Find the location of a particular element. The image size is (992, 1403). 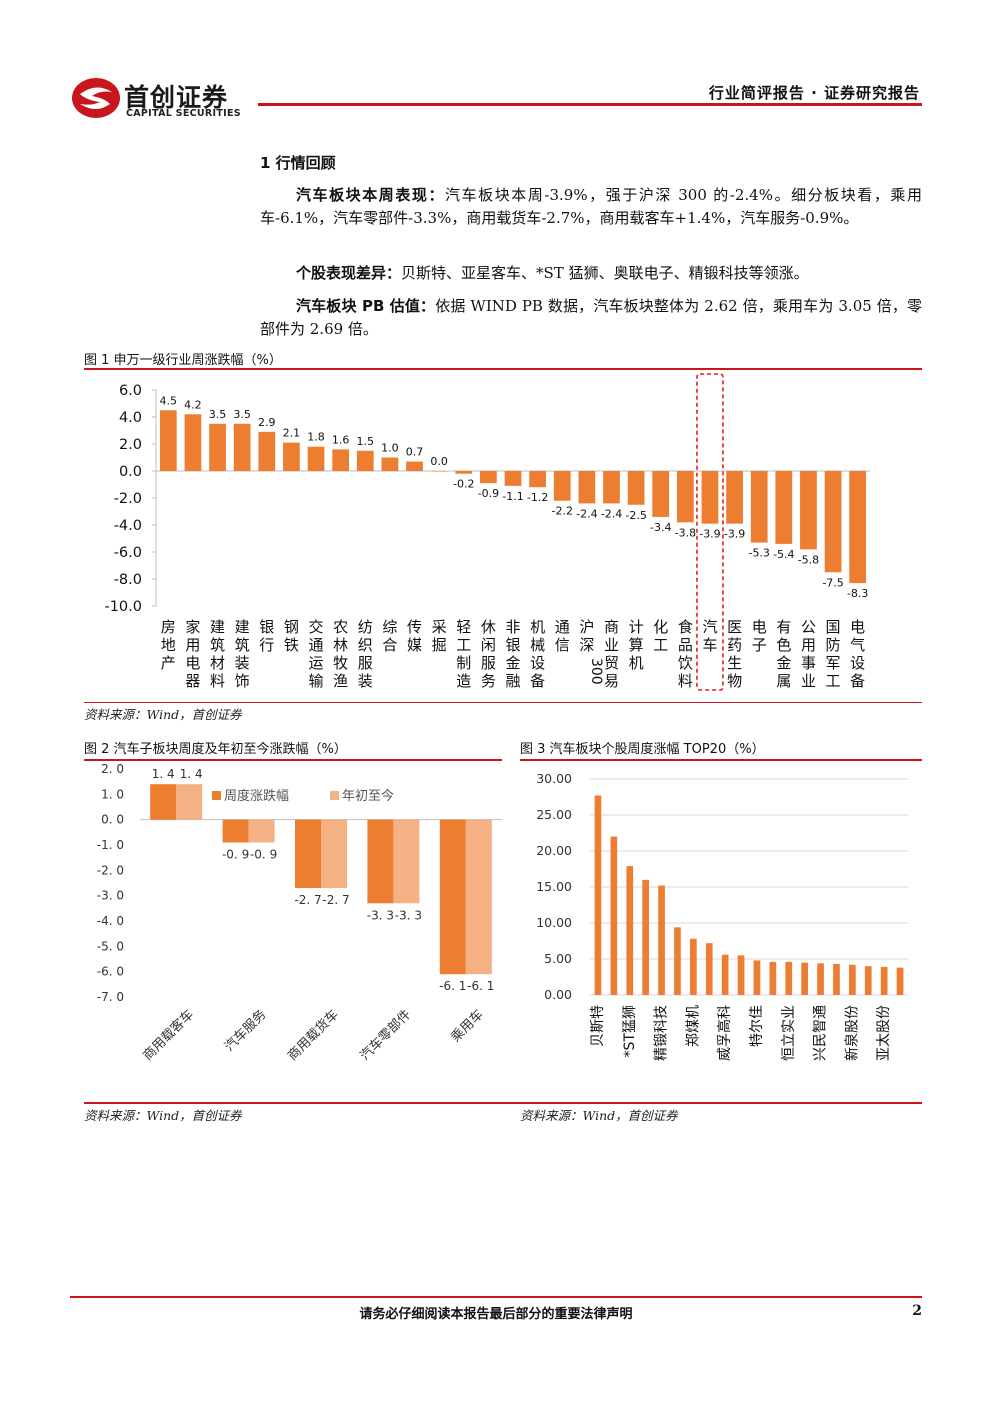

x-tick-char: 产 is located at coordinates (168, 663).